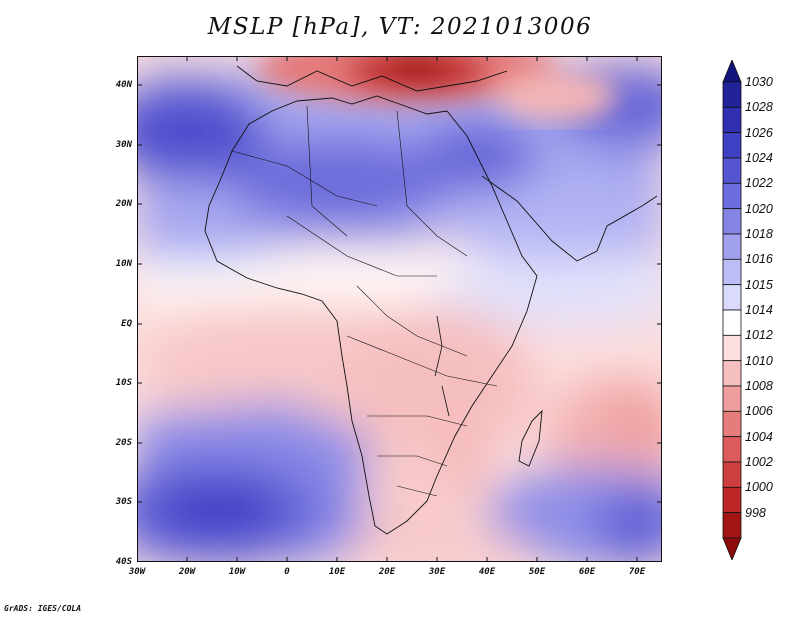 This screenshot has width=800, height=618. I want to click on lat-label-30s: 30S, so click(123, 502).